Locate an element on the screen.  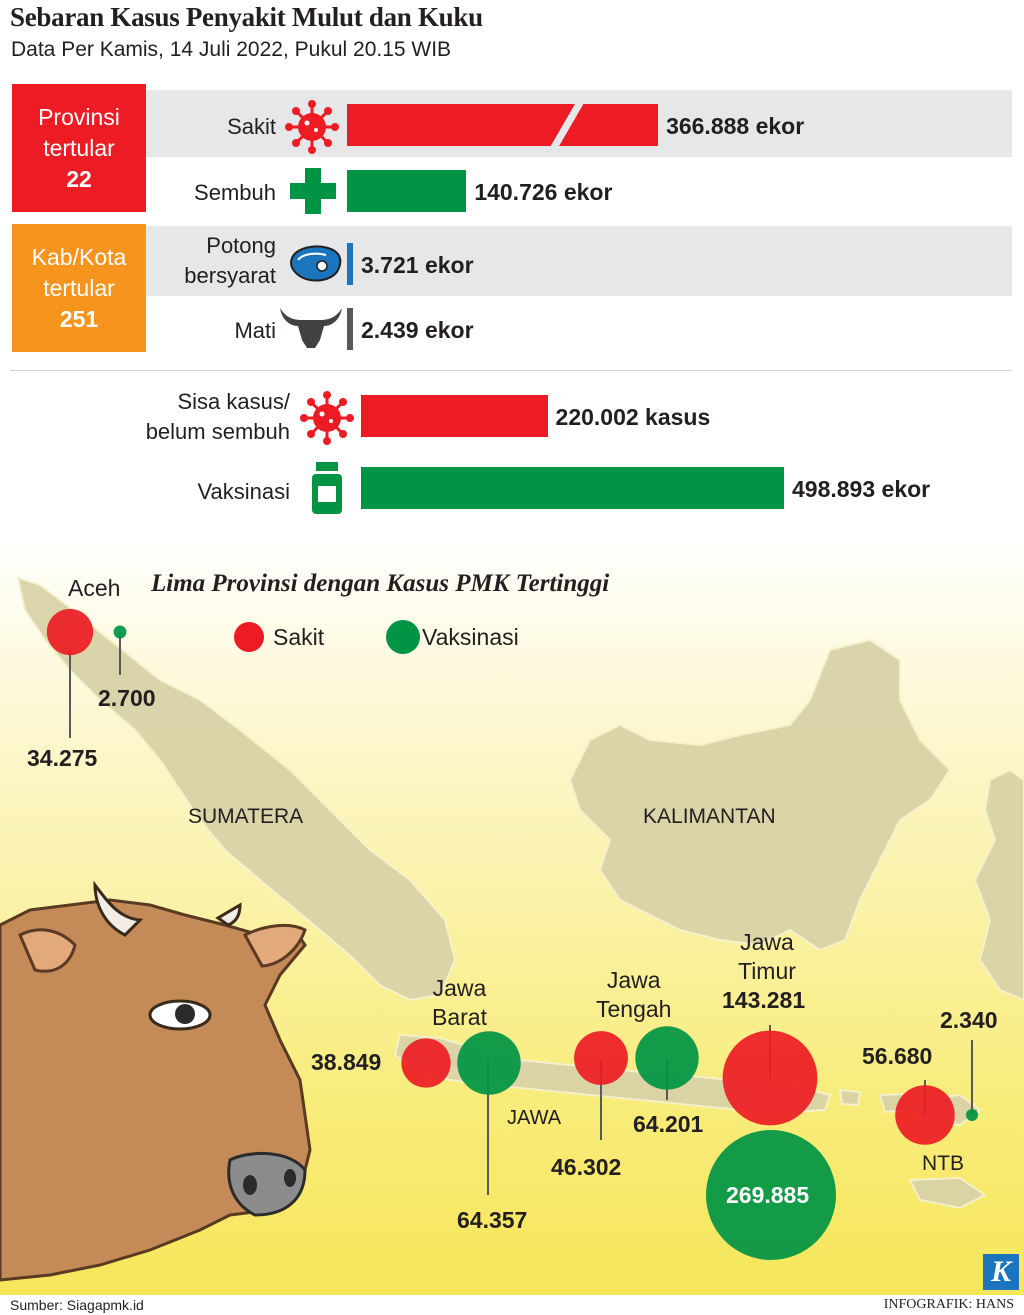
province-label-jawa-barat-2: Barat is located at coordinates (459, 1017).